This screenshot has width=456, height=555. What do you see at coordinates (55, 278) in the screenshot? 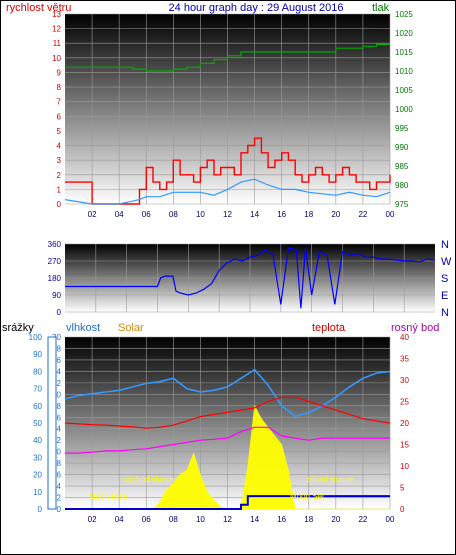
I see `direction-tick-label: 180` at bounding box center [55, 278].